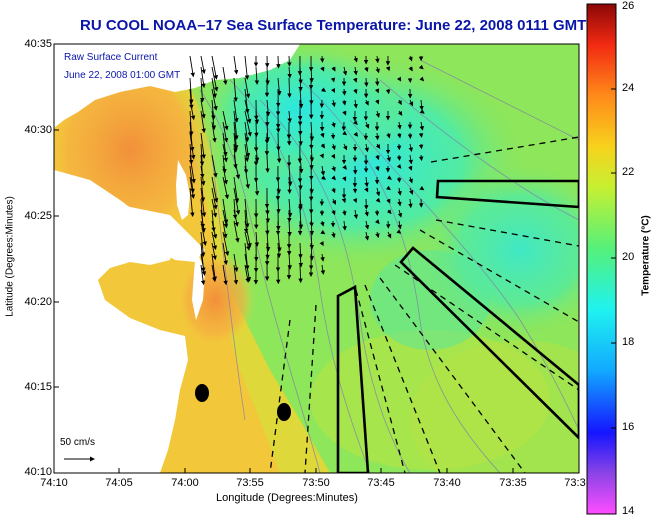 This screenshot has width=651, height=518. I want to click on y-tick-label: 40:20, so click(38, 302).